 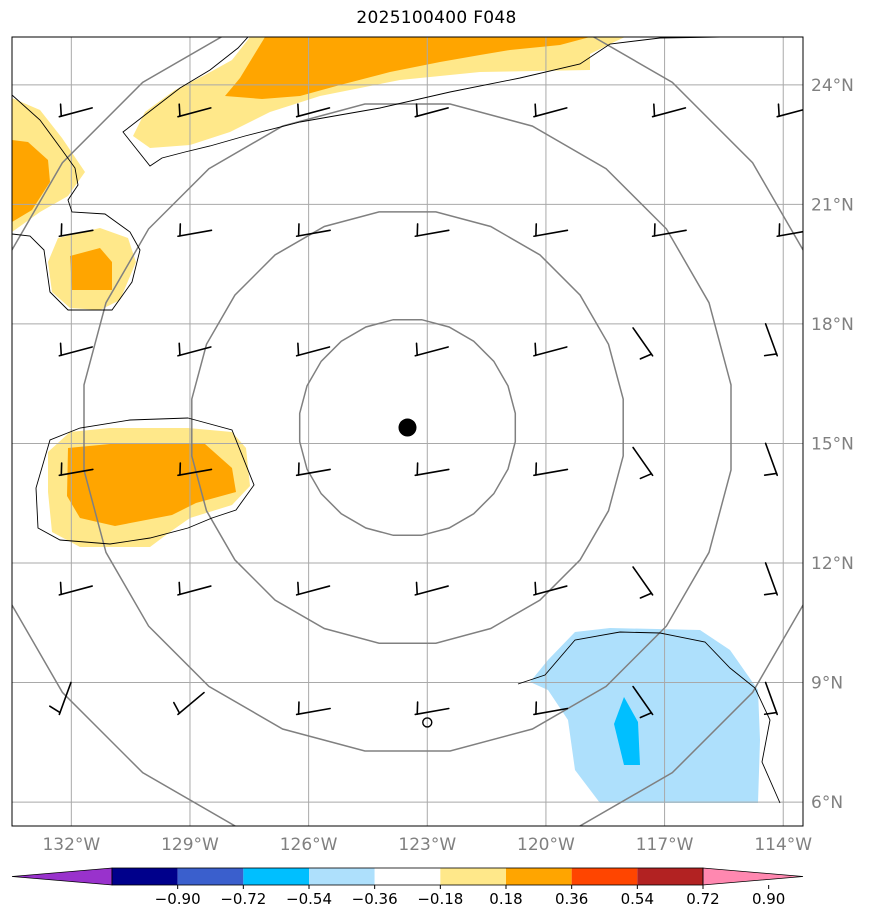 I want to click on latitude-tick-label: 9°N, so click(x=827, y=684).